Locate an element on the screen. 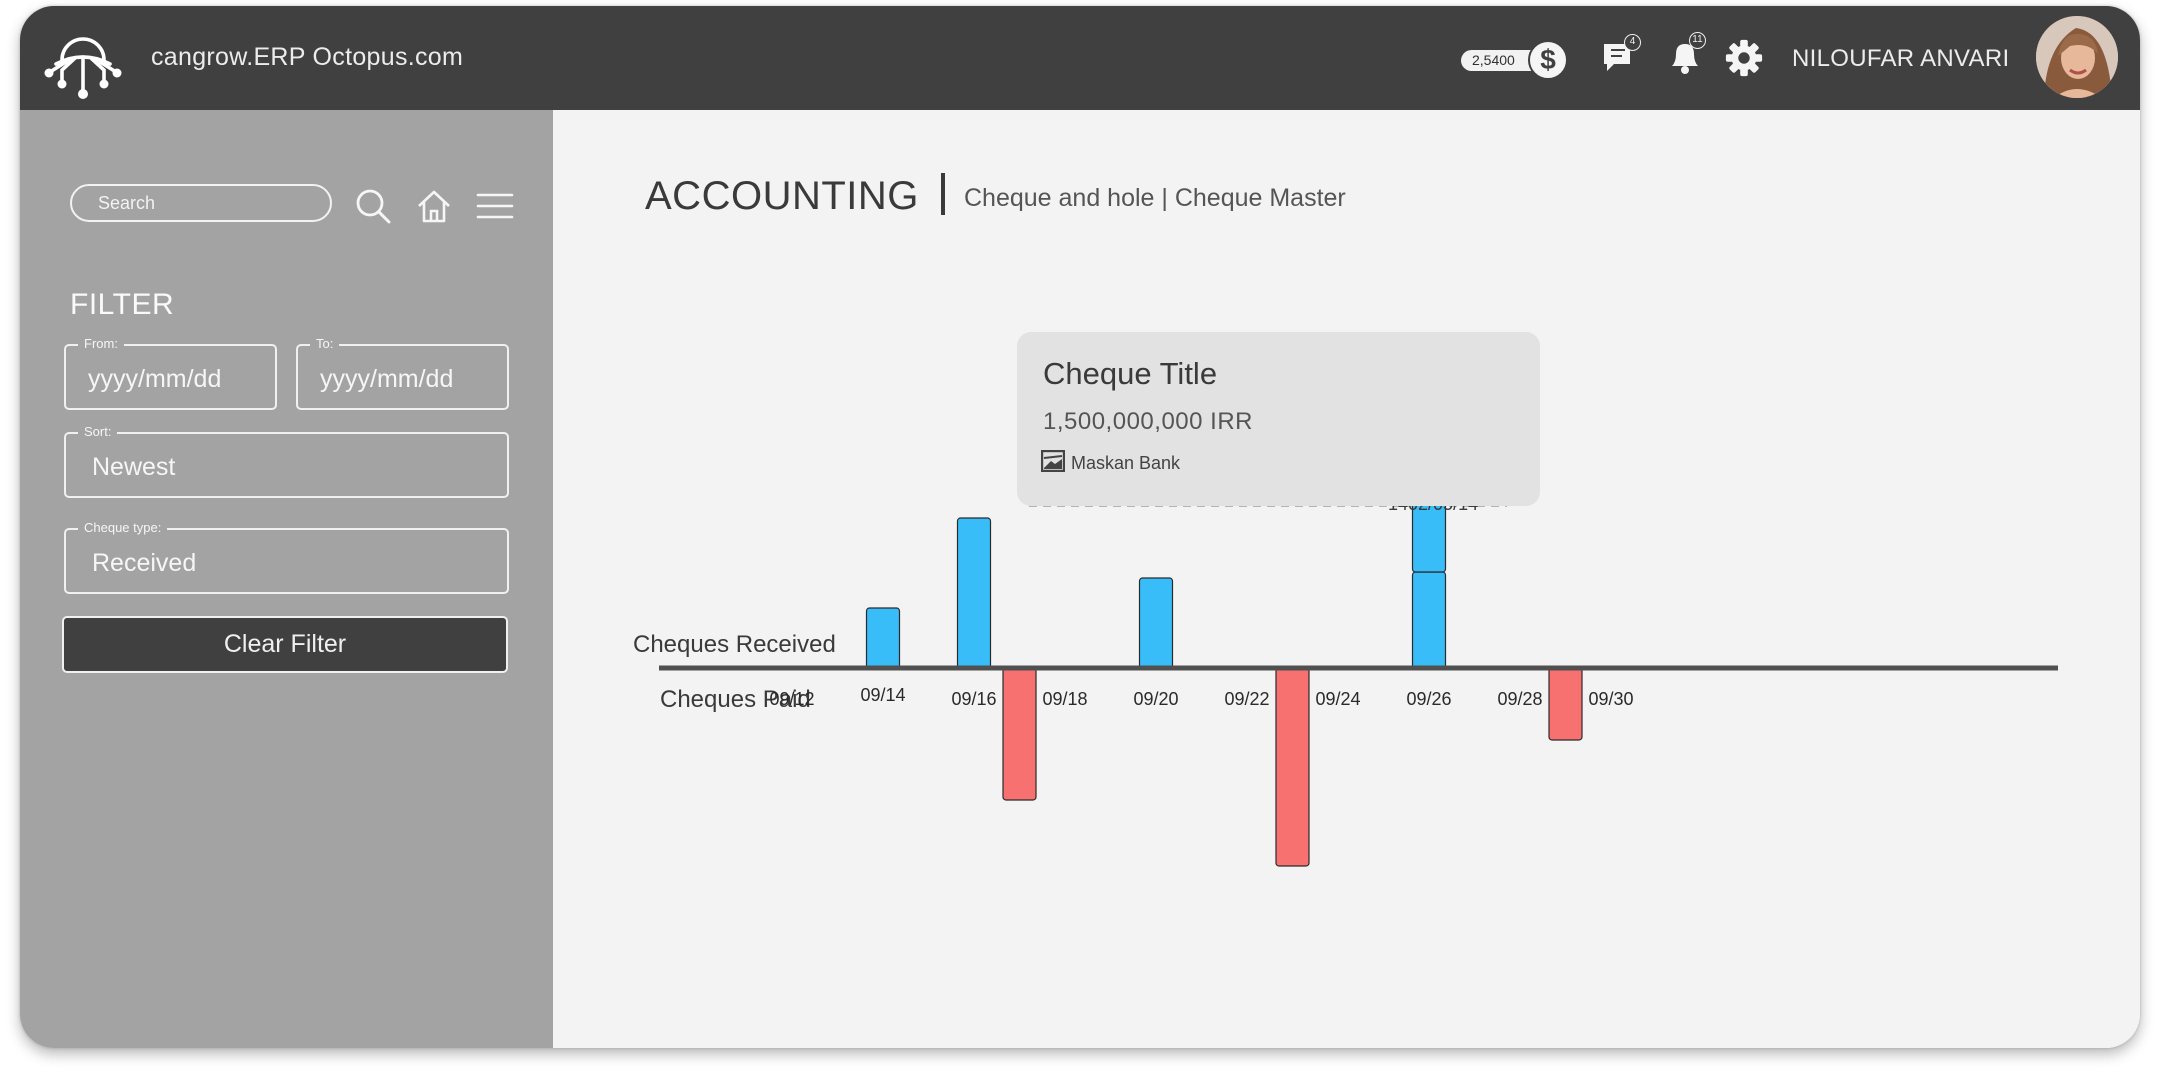 The image size is (2160, 1080). filter-title: FILTER is located at coordinates (122, 304).